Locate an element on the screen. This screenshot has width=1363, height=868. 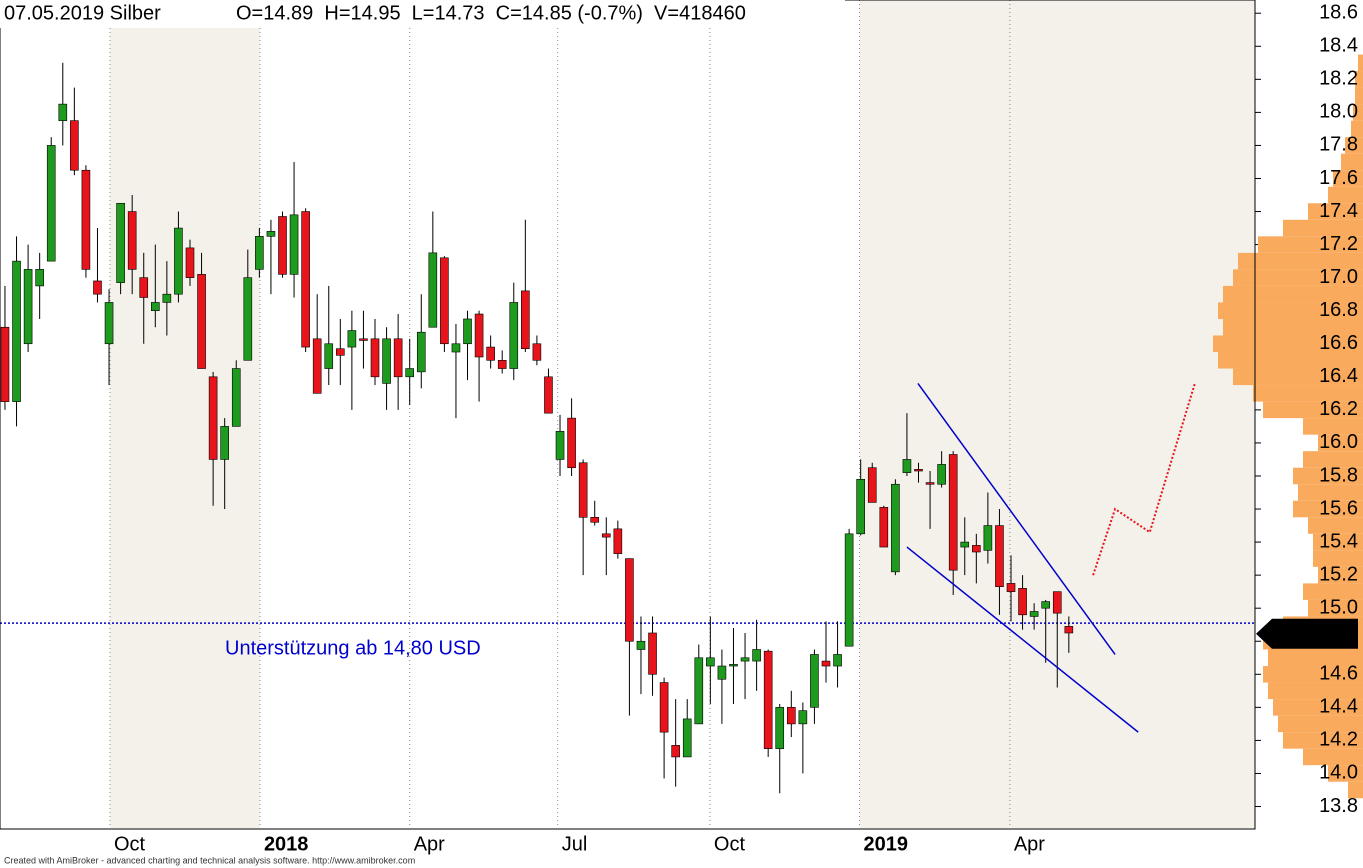
y-tick-label: 16.2 is located at coordinates (1338, 409).